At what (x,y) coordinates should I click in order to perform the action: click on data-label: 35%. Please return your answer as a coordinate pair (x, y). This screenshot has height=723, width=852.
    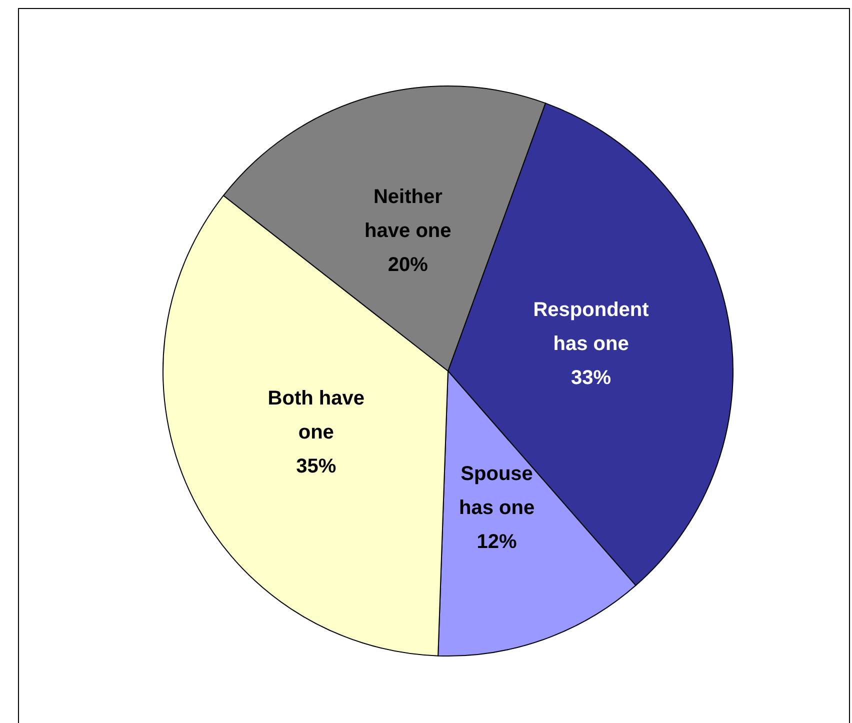
    Looking at the image, I should click on (316, 466).